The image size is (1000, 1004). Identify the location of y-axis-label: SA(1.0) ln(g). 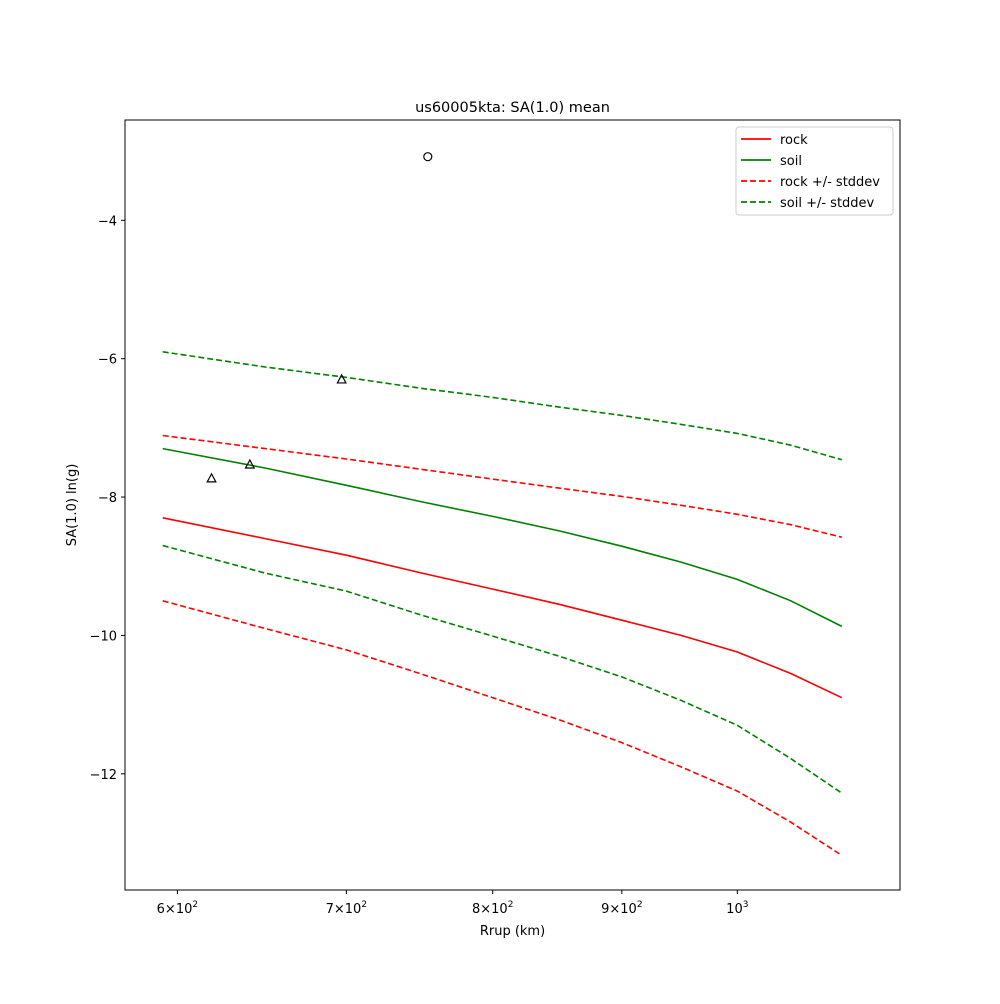
(72, 505).